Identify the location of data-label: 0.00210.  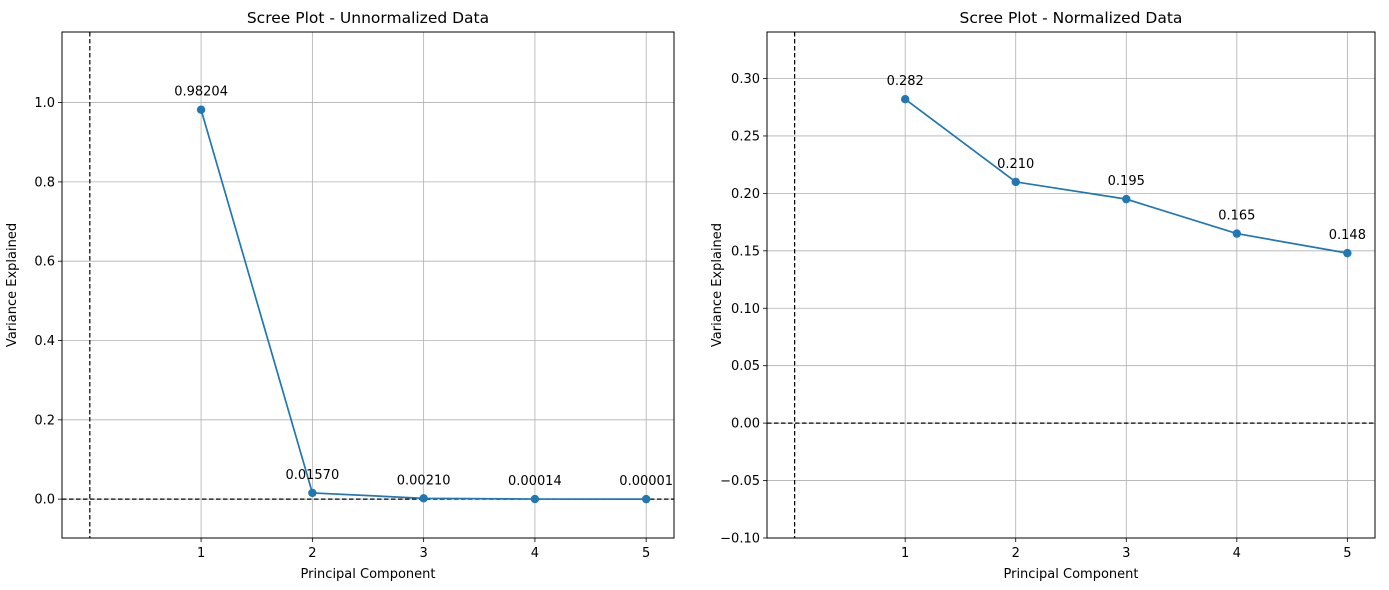
(424, 480).